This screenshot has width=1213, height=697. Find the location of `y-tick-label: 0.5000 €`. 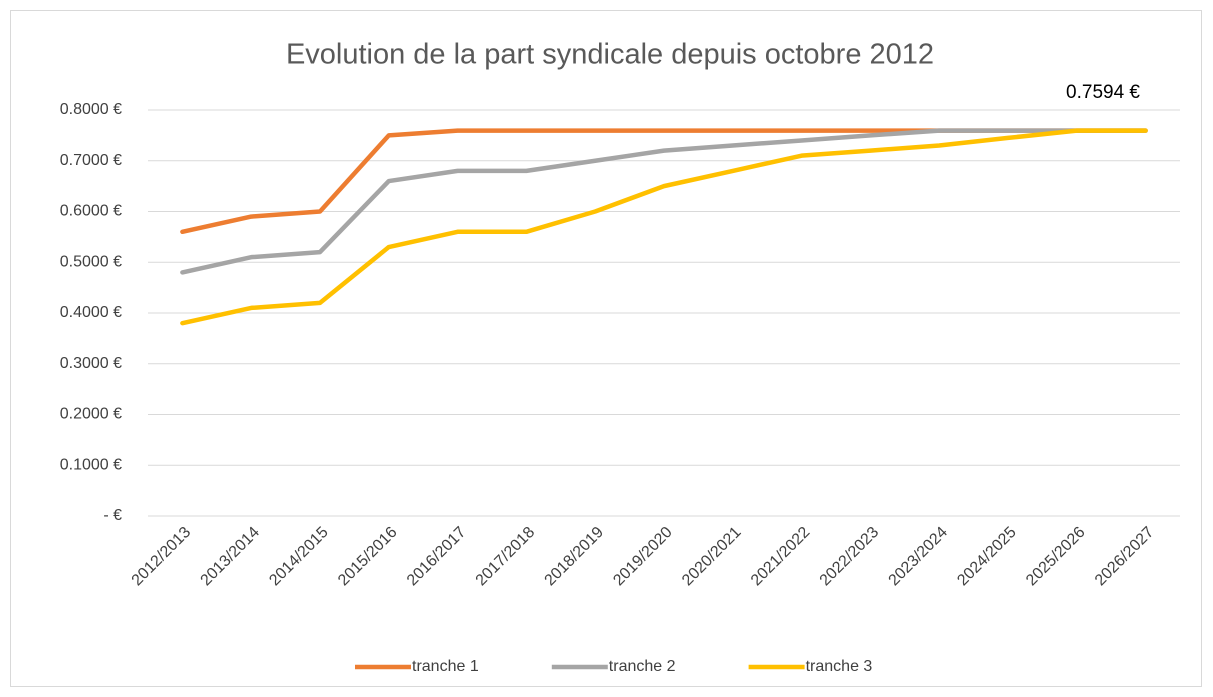

y-tick-label: 0.5000 € is located at coordinates (91, 261).